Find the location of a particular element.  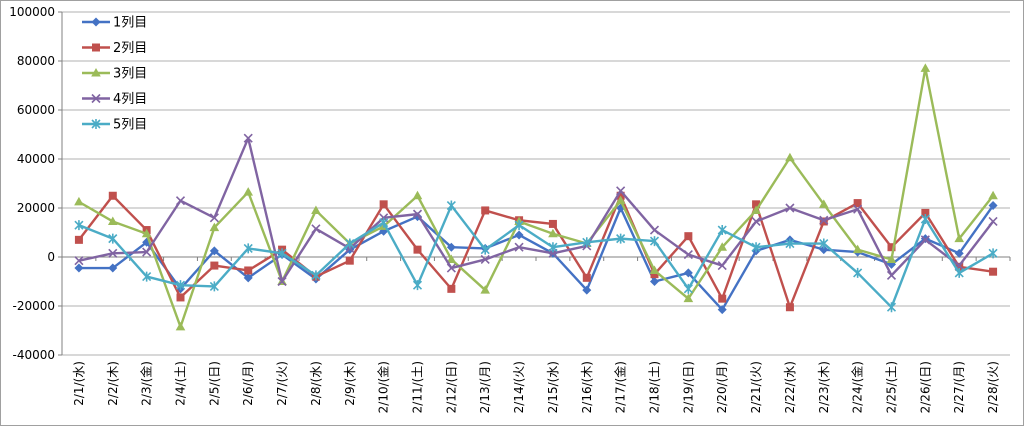

legend-label: 2列目 is located at coordinates (130, 48).